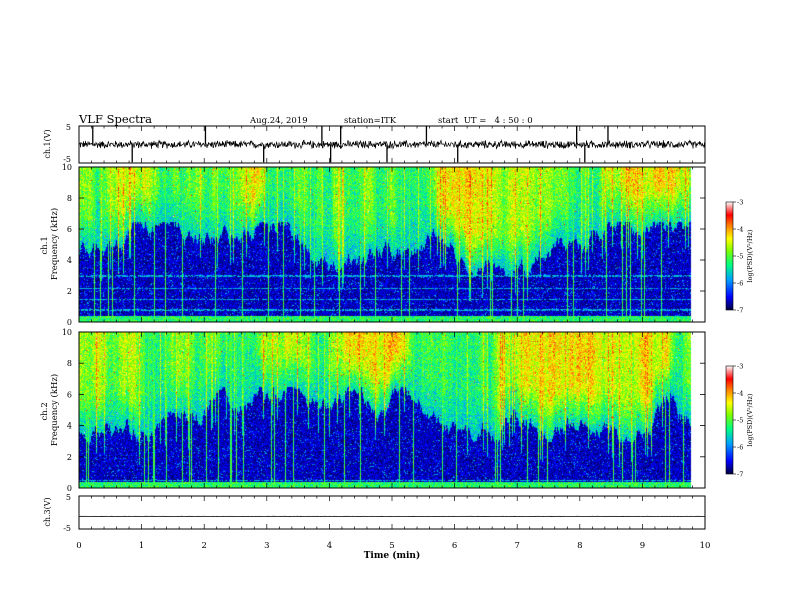 Image resolution: width=792 pixels, height=612 pixels. I want to click on ch3-waveform-panel: 5 -5 ch.3(V), so click(374, 513).